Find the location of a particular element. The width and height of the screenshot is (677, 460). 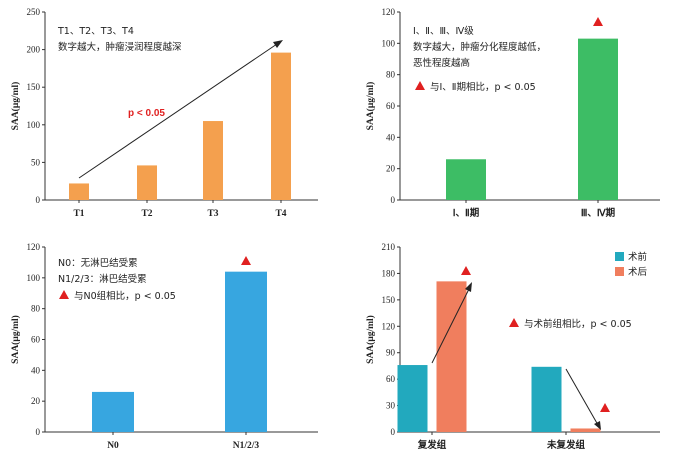

x-tick-label: T2 is located at coordinates (146, 214).